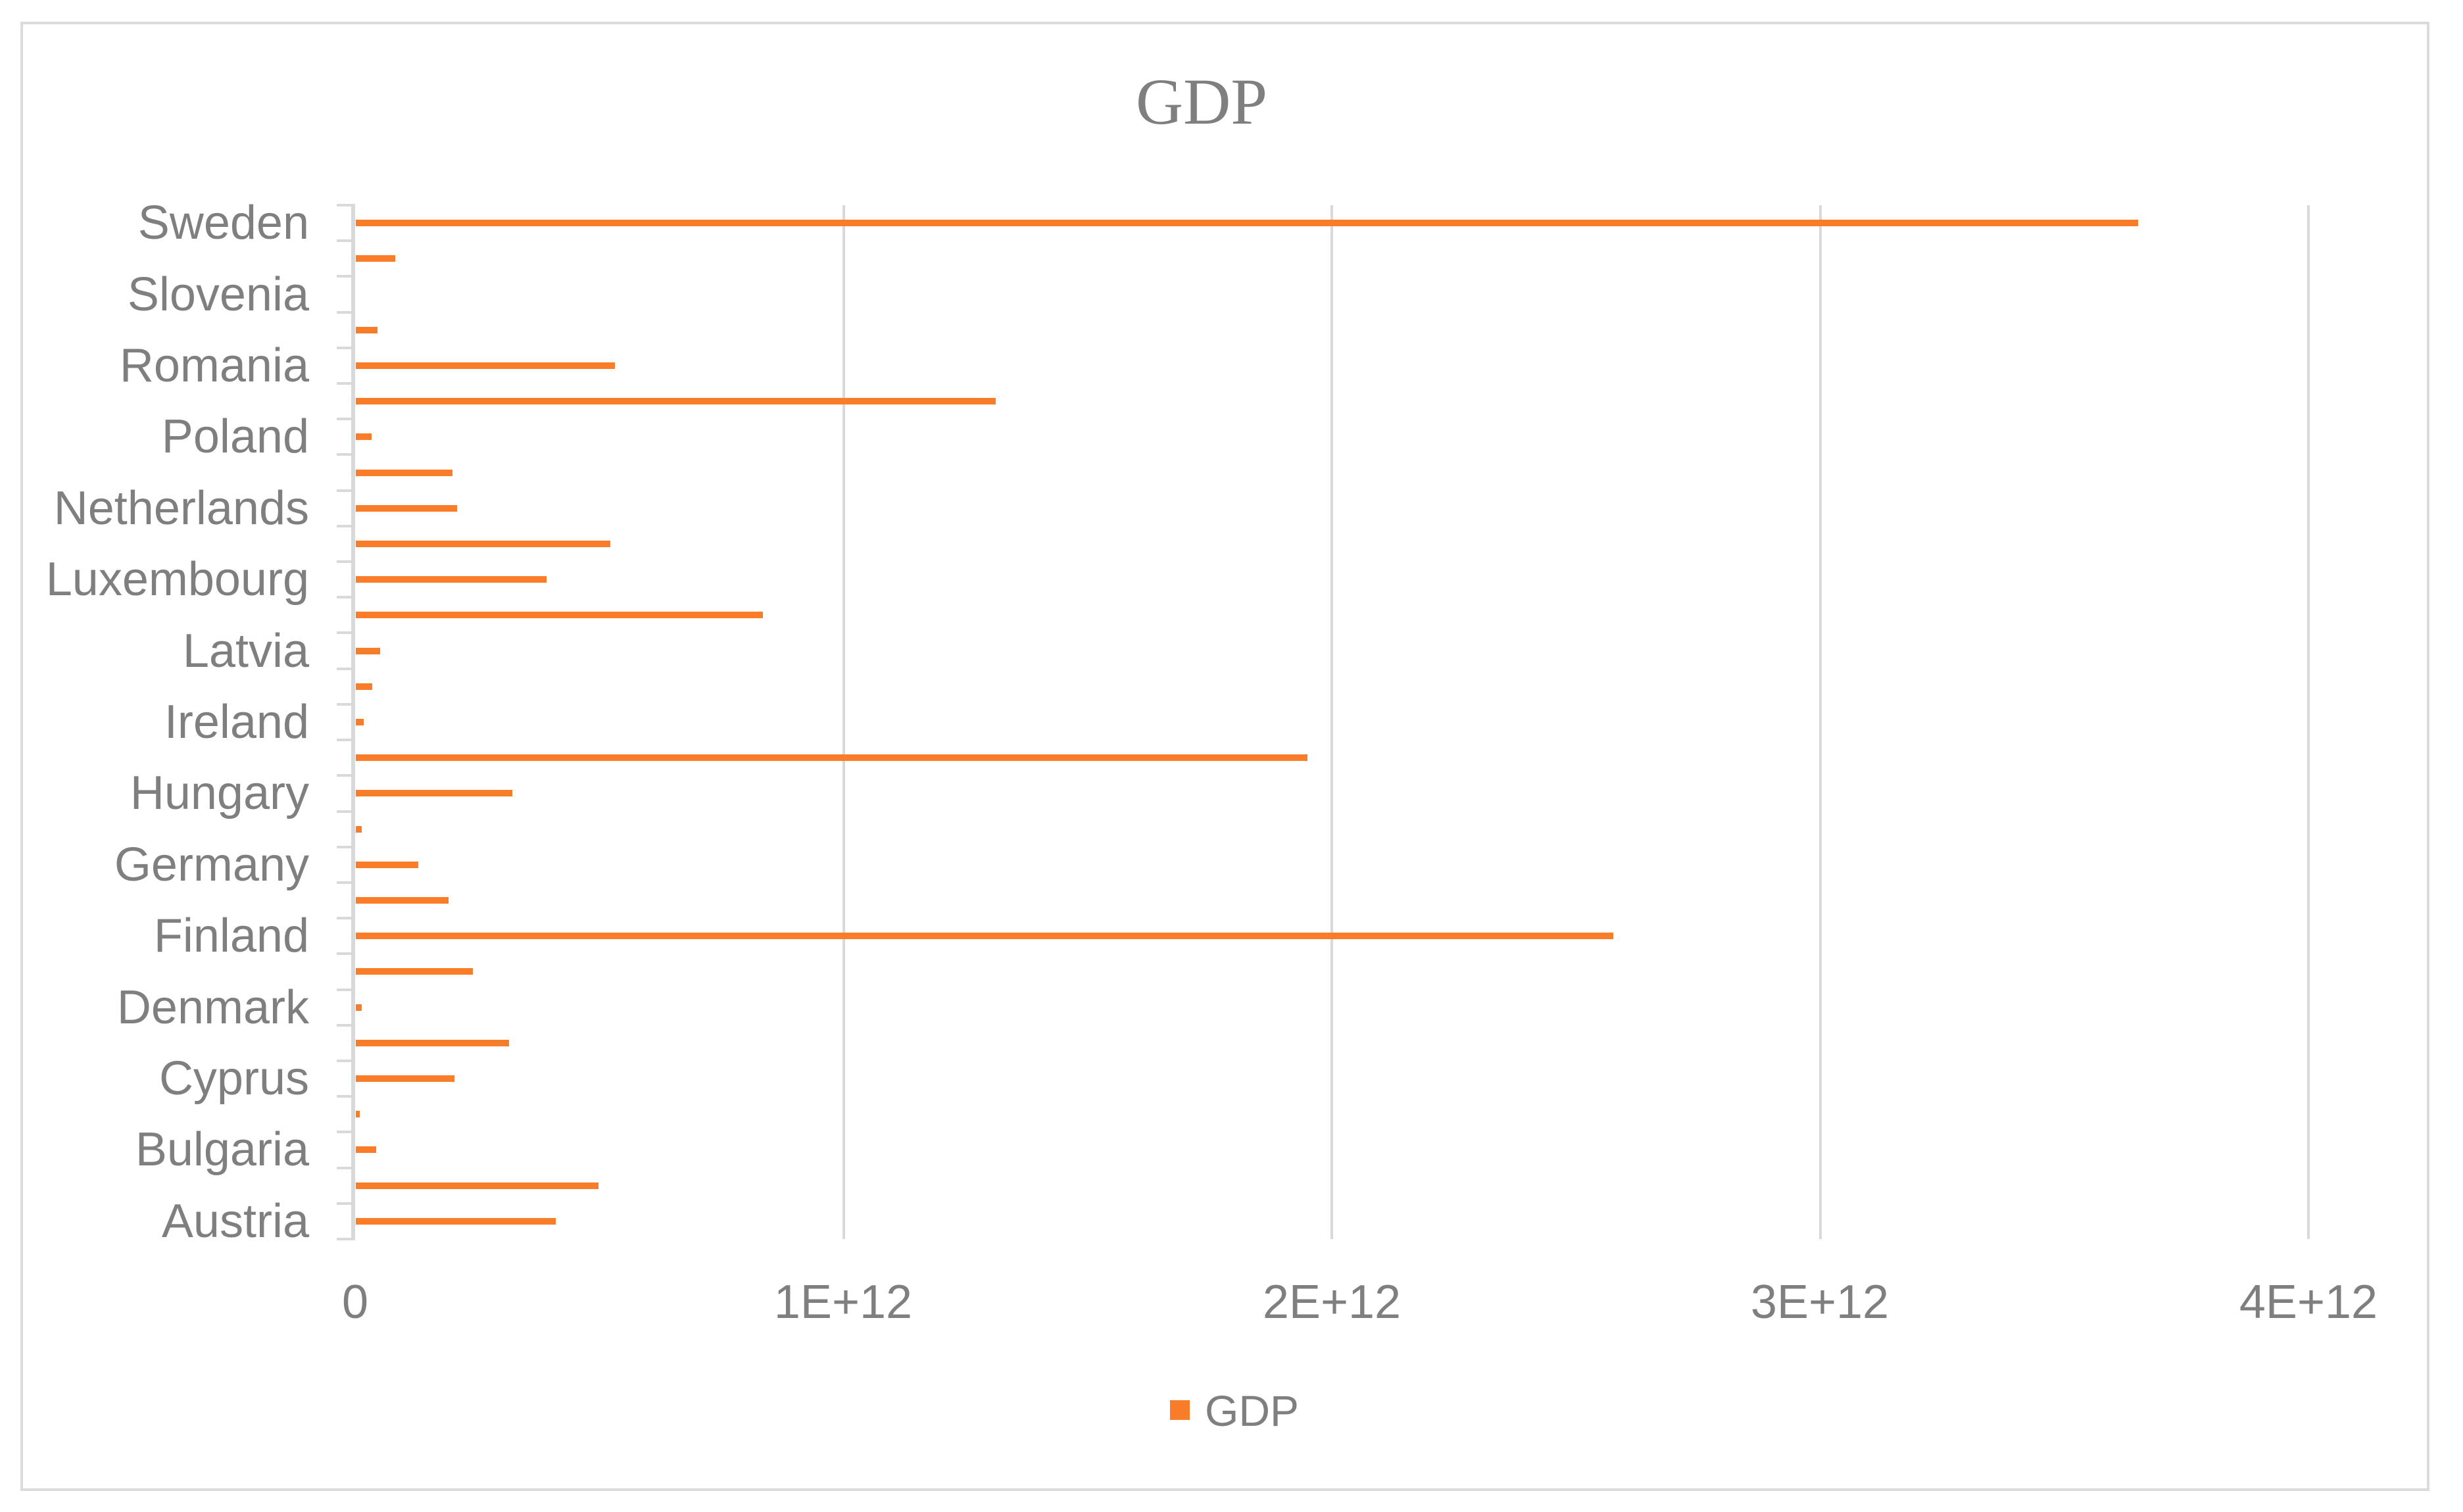  What do you see at coordinates (1331, 722) in the screenshot?
I see `gridline-2E+12` at bounding box center [1331, 722].